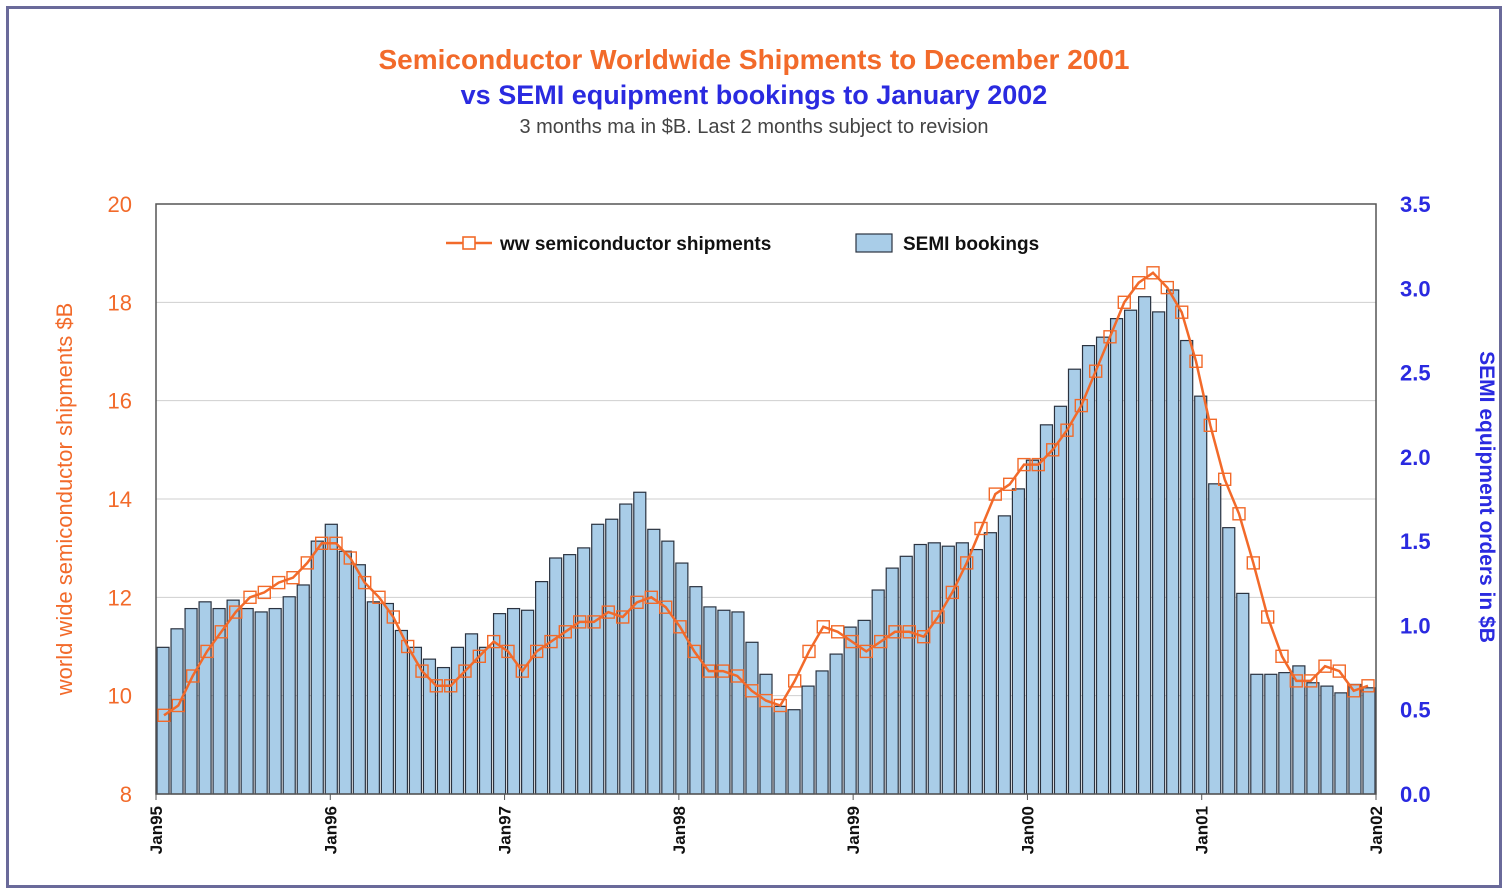  Describe the element at coordinates (1415, 710) in the screenshot. I see `y-right-tick-label: 0.5` at that location.